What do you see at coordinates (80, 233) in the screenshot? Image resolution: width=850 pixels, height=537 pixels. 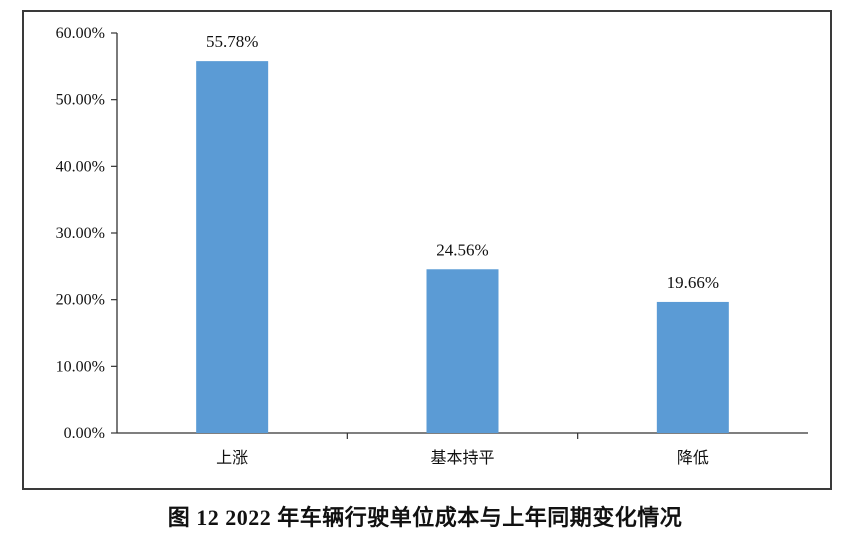 I see `y-tick-label: 30.00%` at bounding box center [80, 233].